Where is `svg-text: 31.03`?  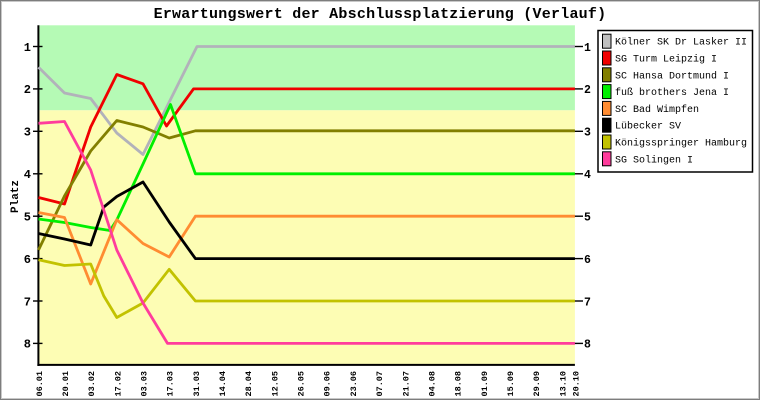
svg-text: 31.03 is located at coordinates (197, 384).